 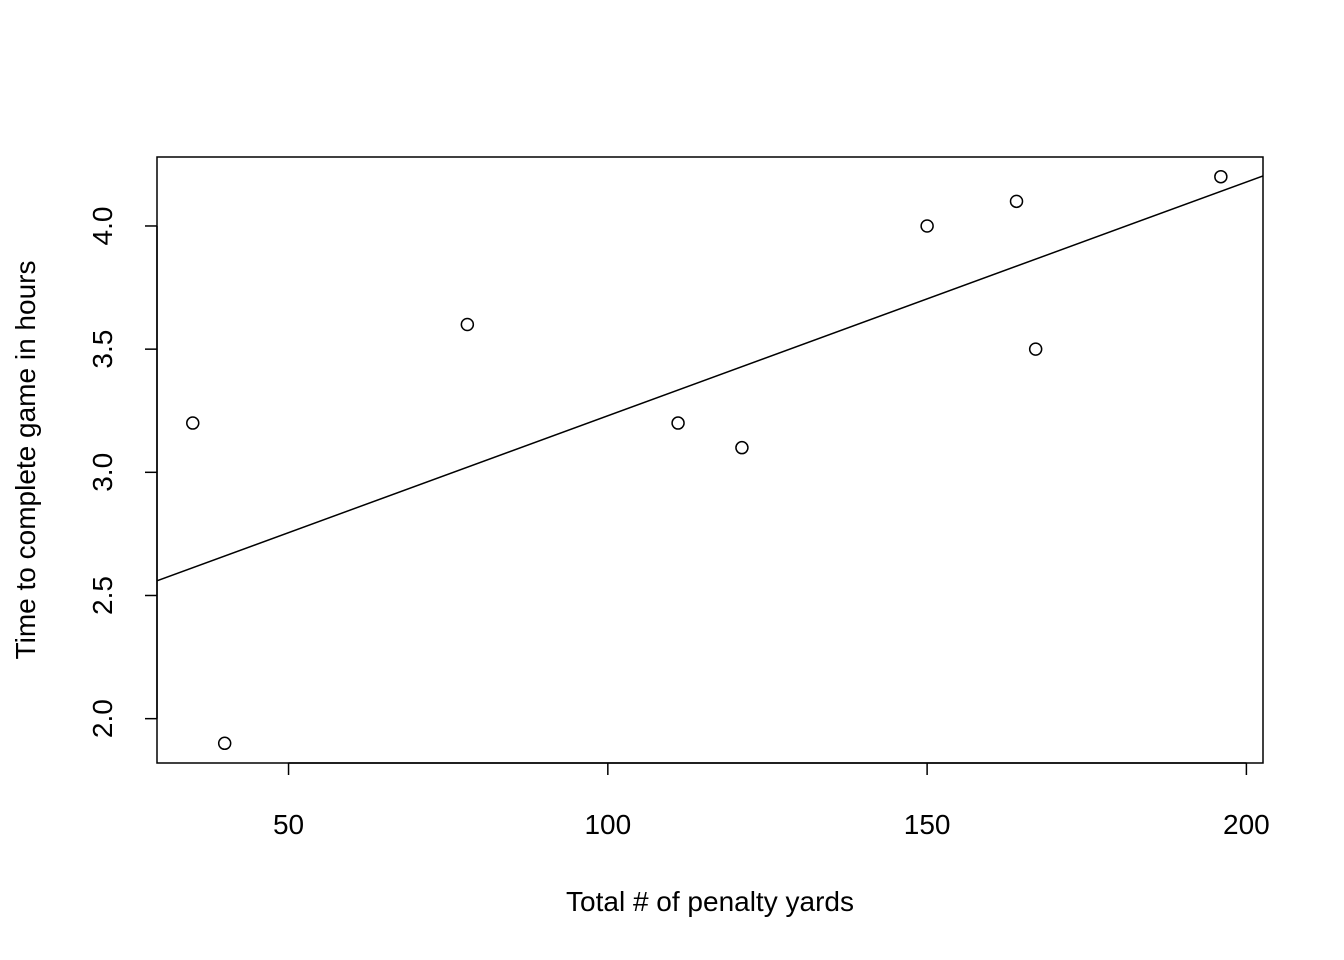 What do you see at coordinates (25, 460) in the screenshot?
I see `y-axis-title: Time to complete game in hours` at bounding box center [25, 460].